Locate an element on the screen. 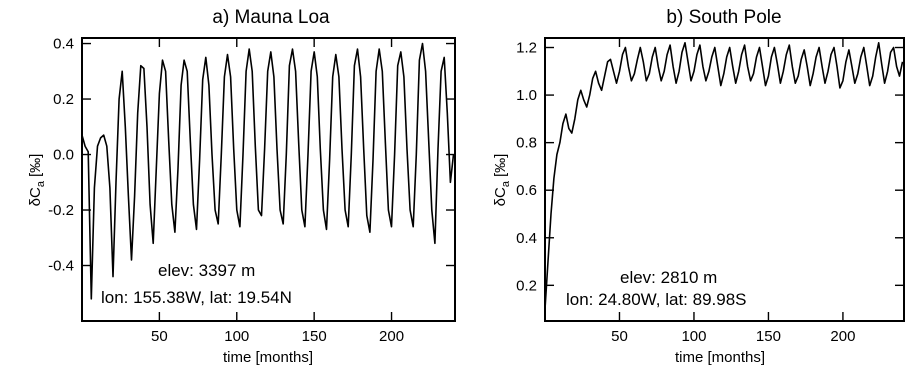 The image size is (906, 371). panel-b-annotation-location: lon: 24.80W, lat: 89.98S is located at coordinates (656, 299).